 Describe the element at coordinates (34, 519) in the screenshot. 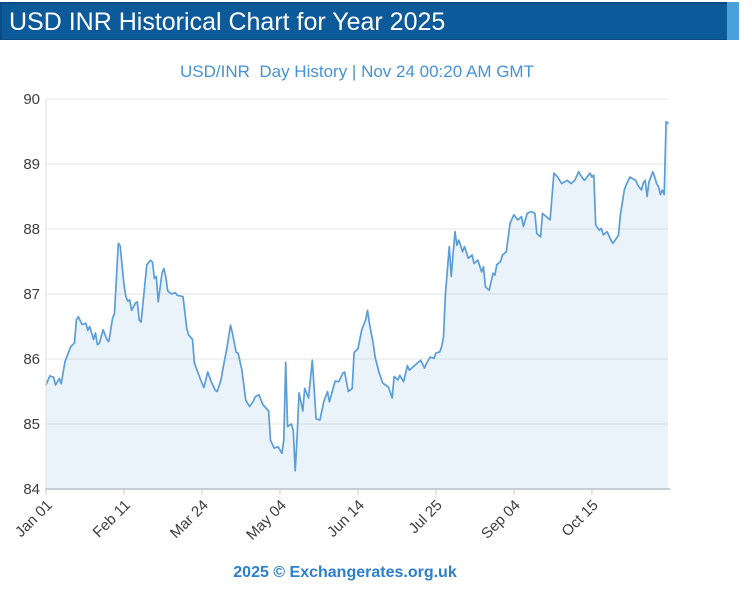

I see `x-axis-label: Jan 01` at that location.